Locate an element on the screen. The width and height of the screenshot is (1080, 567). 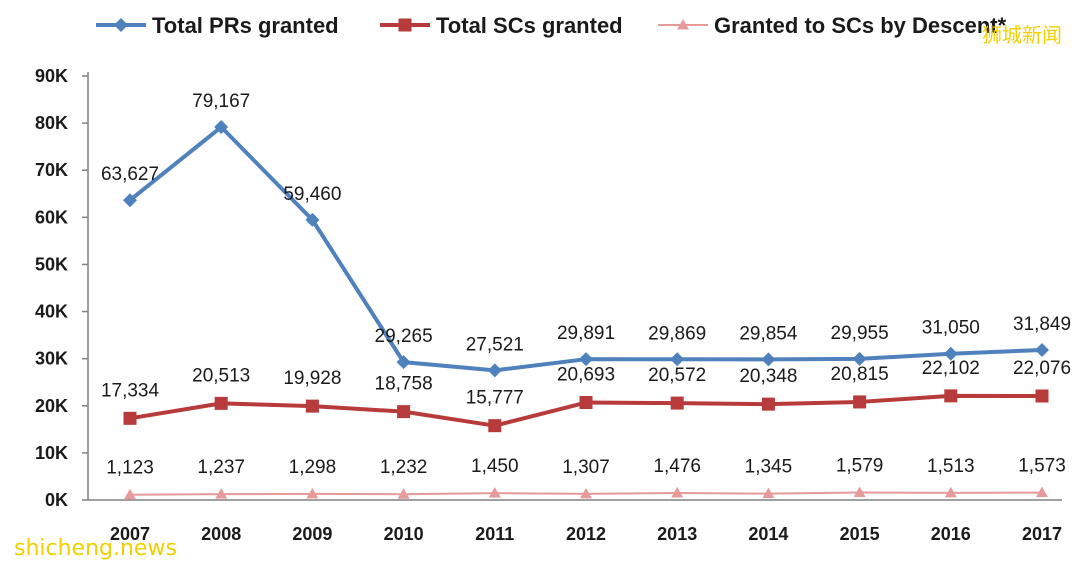
x-tick-label: 2013 is located at coordinates (677, 534).